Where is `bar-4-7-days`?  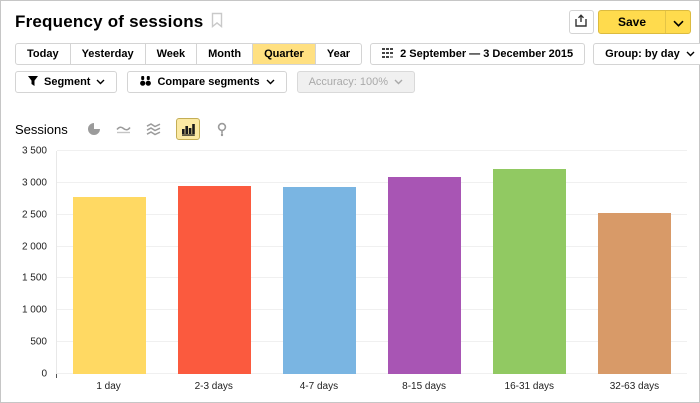 bar-4-7-days is located at coordinates (319, 280).